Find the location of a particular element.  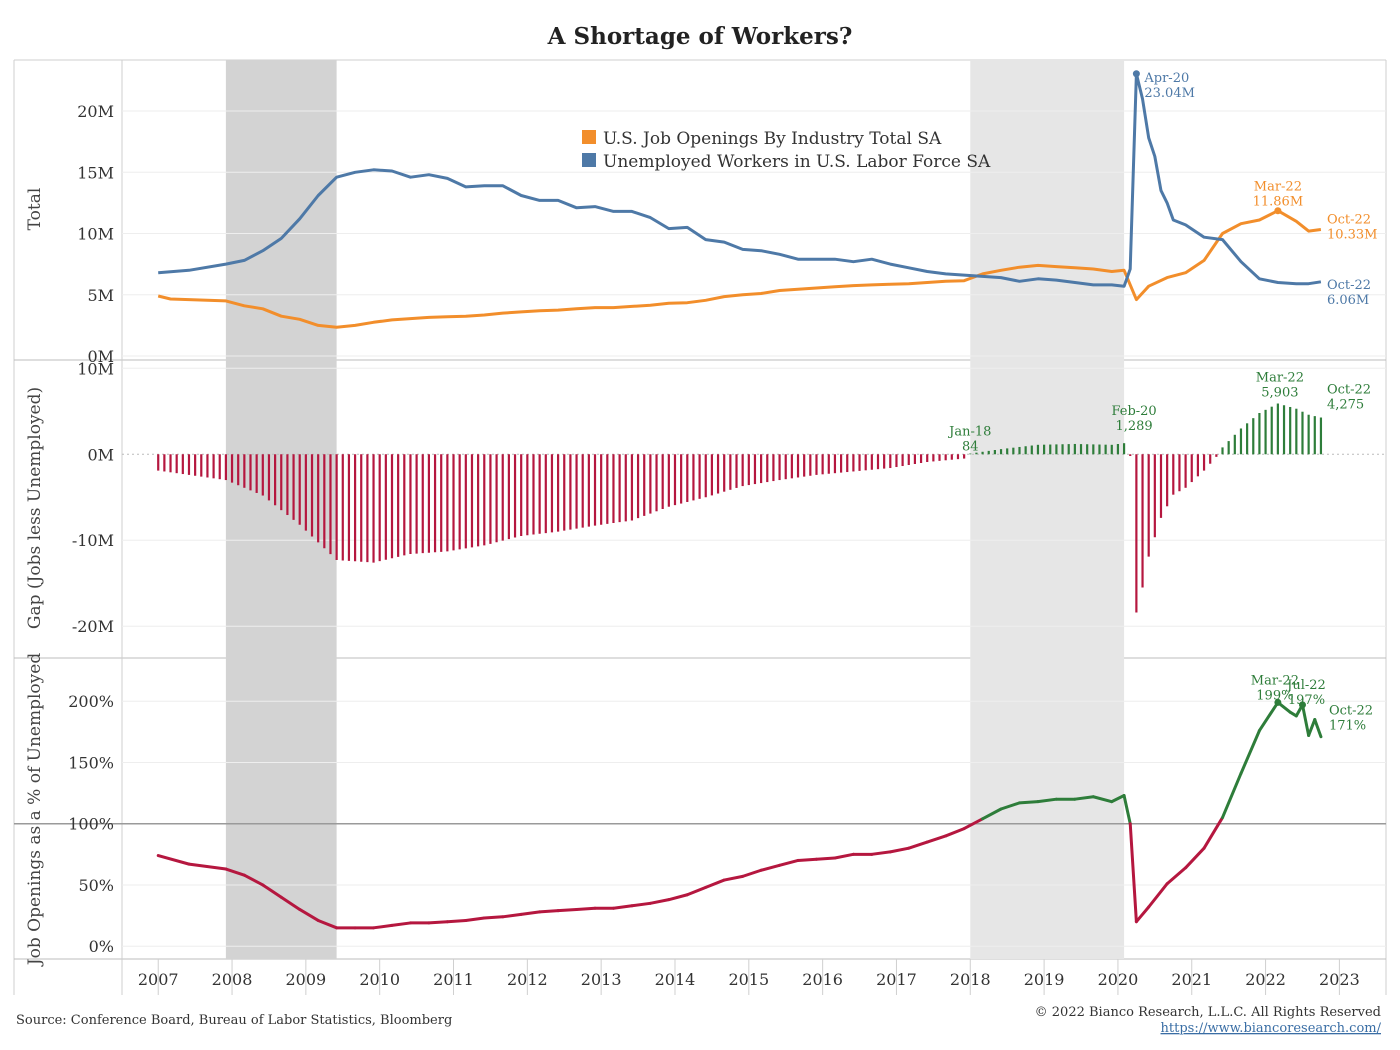

x-tick-label: 2012 is located at coordinates (527, 979).